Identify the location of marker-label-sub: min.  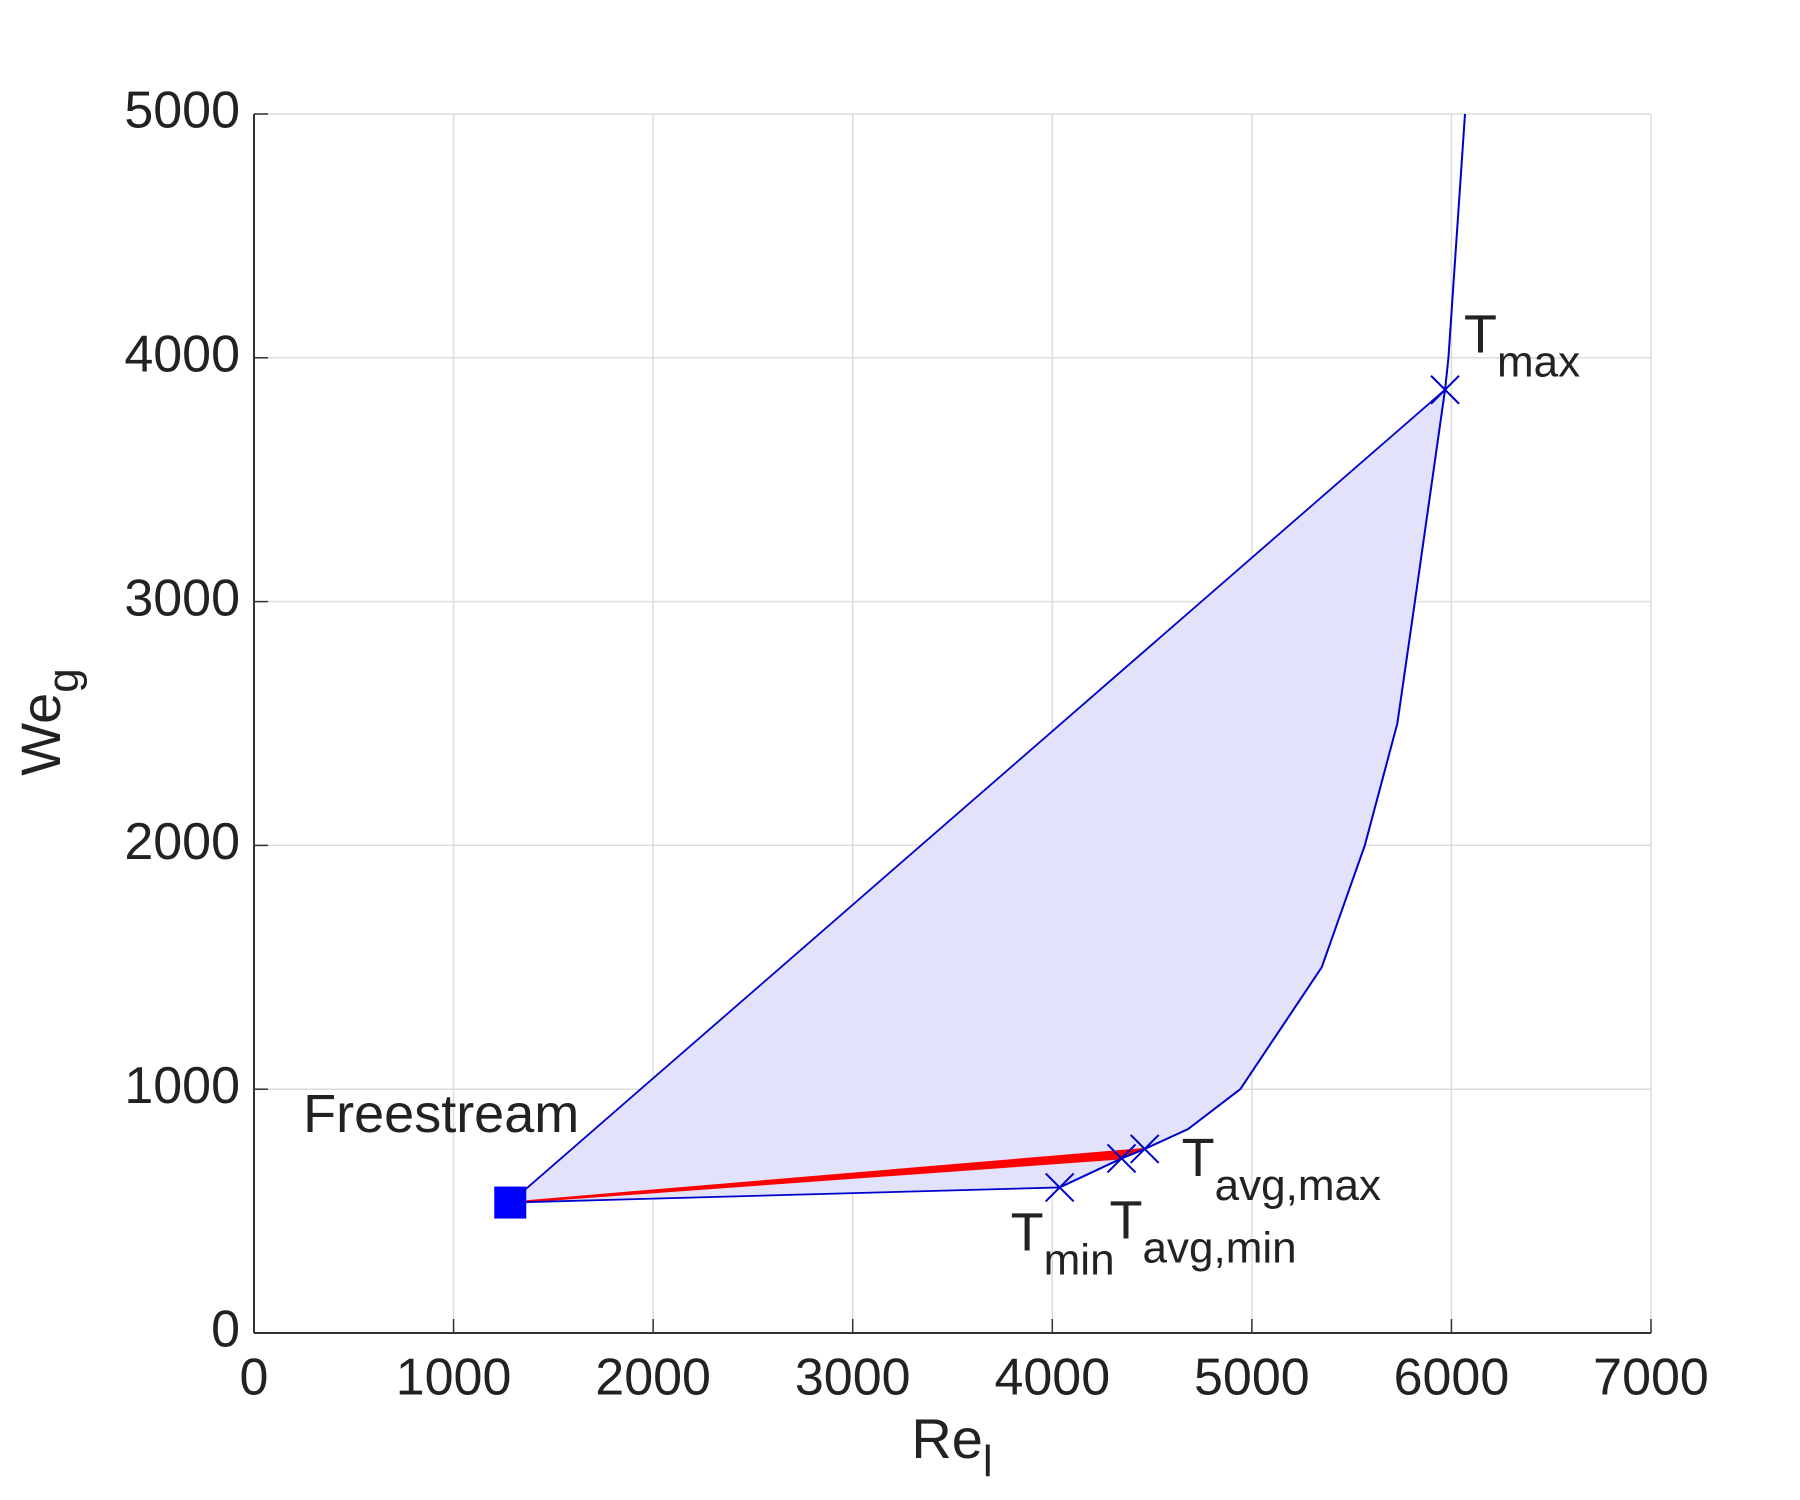
(1079, 1259).